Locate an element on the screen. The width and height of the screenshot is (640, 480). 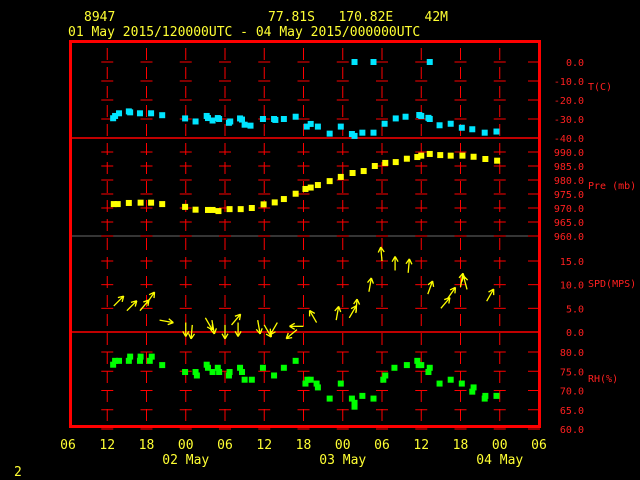
y-tick-label: -30.0 is located at coordinates (569, 120).